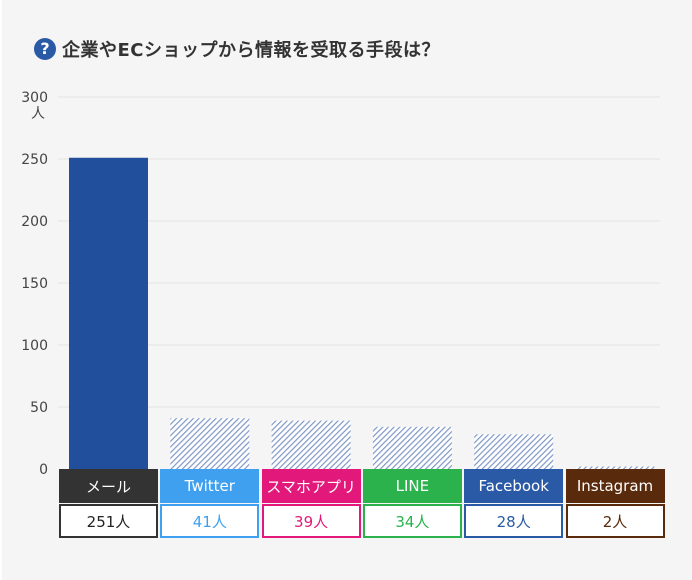 This screenshot has width=692, height=580. What do you see at coordinates (108, 521) in the screenshot?
I see `value-label: 251人` at bounding box center [108, 521].